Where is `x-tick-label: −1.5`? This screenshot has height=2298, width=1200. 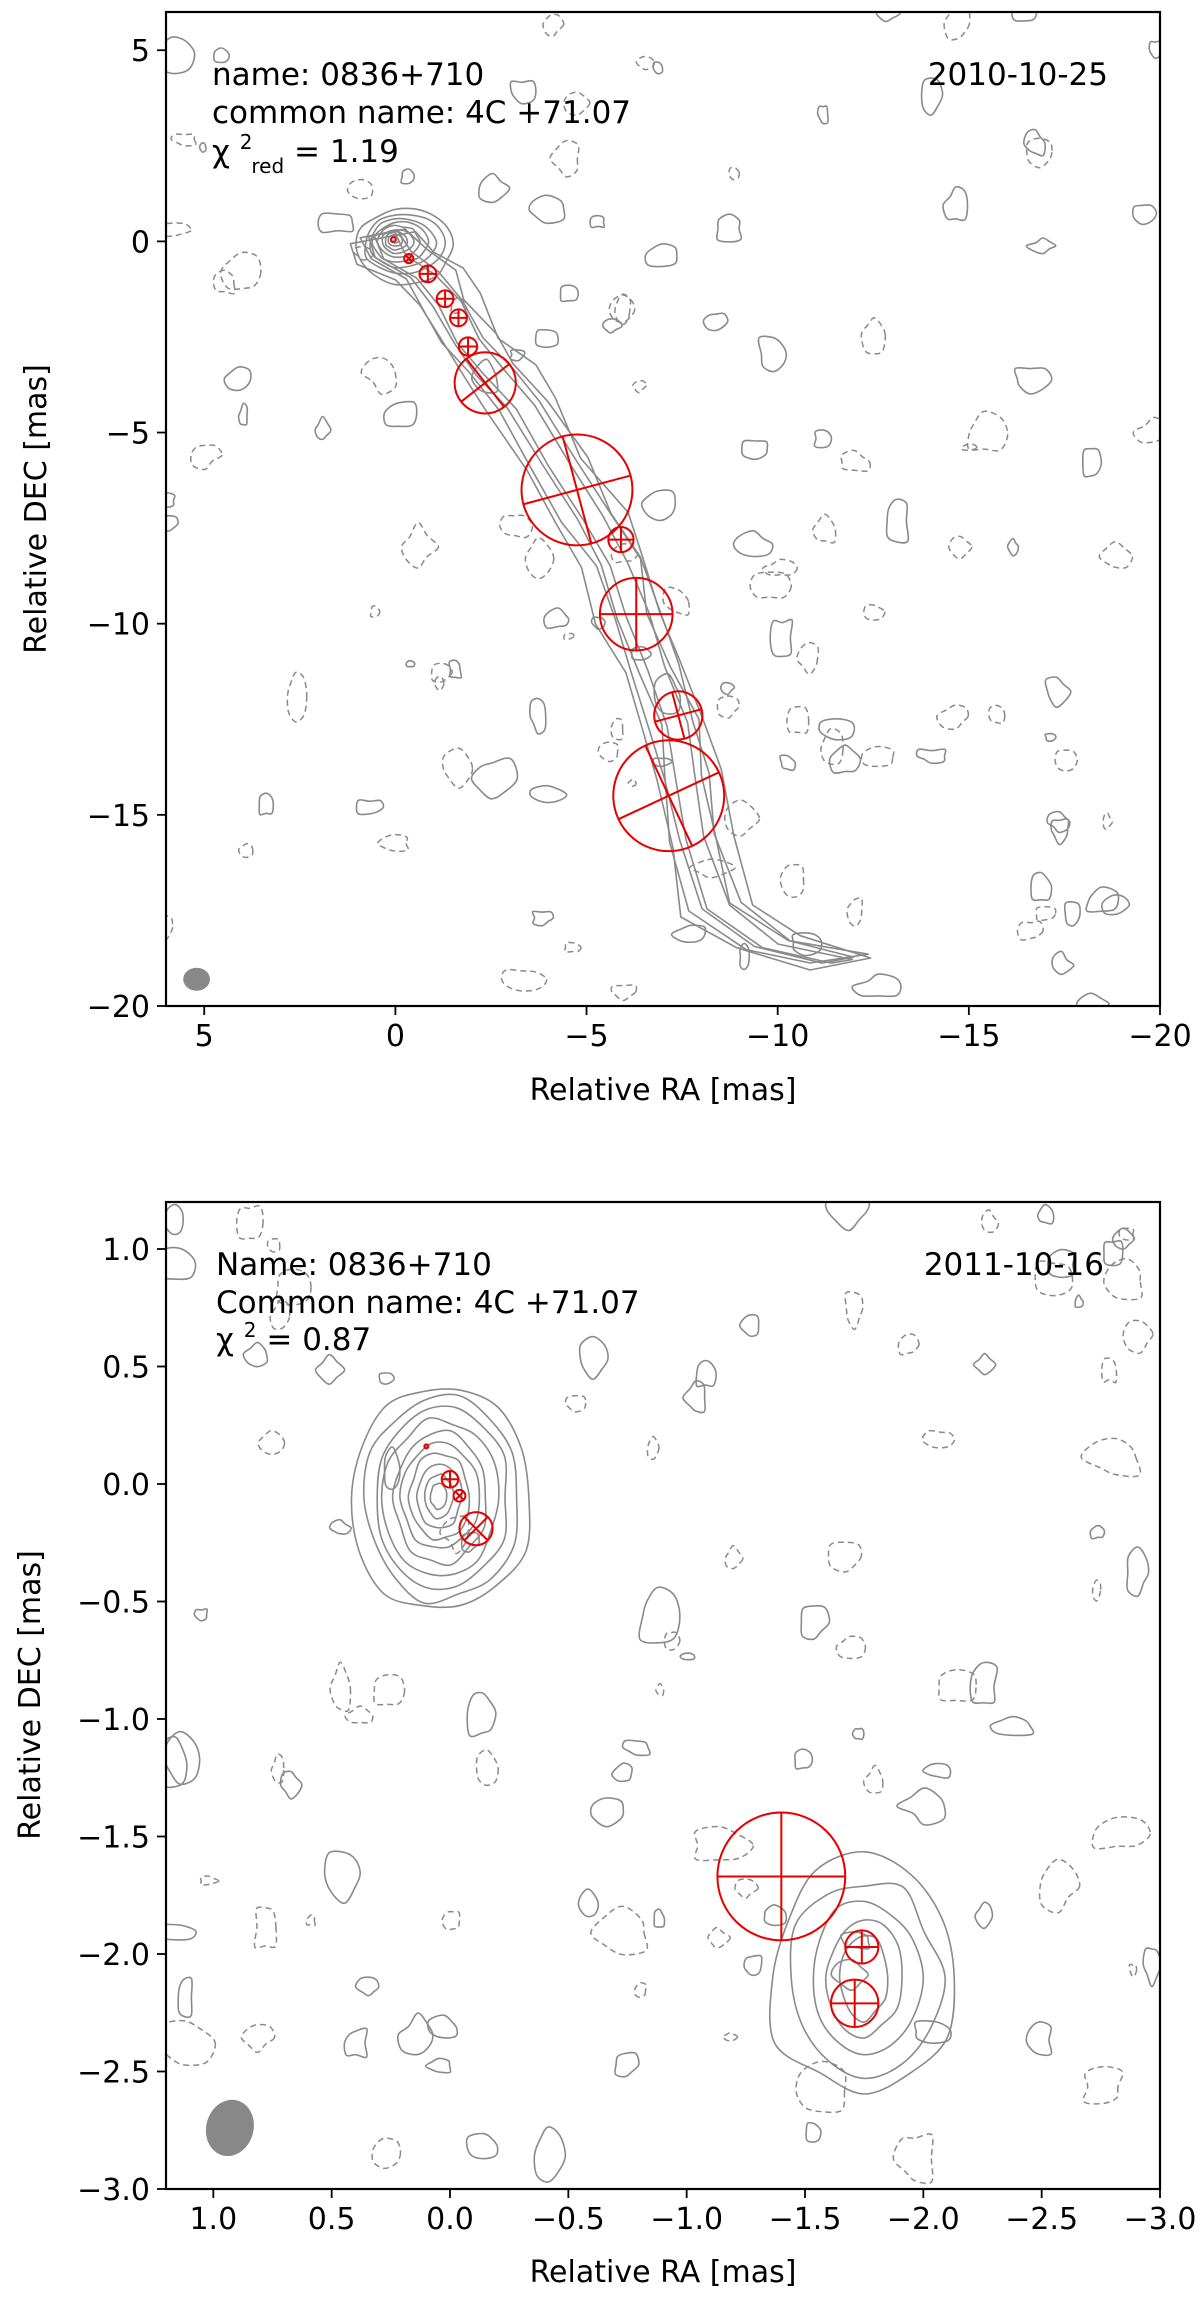
x-tick-label: −1.5 is located at coordinates (805, 2219).